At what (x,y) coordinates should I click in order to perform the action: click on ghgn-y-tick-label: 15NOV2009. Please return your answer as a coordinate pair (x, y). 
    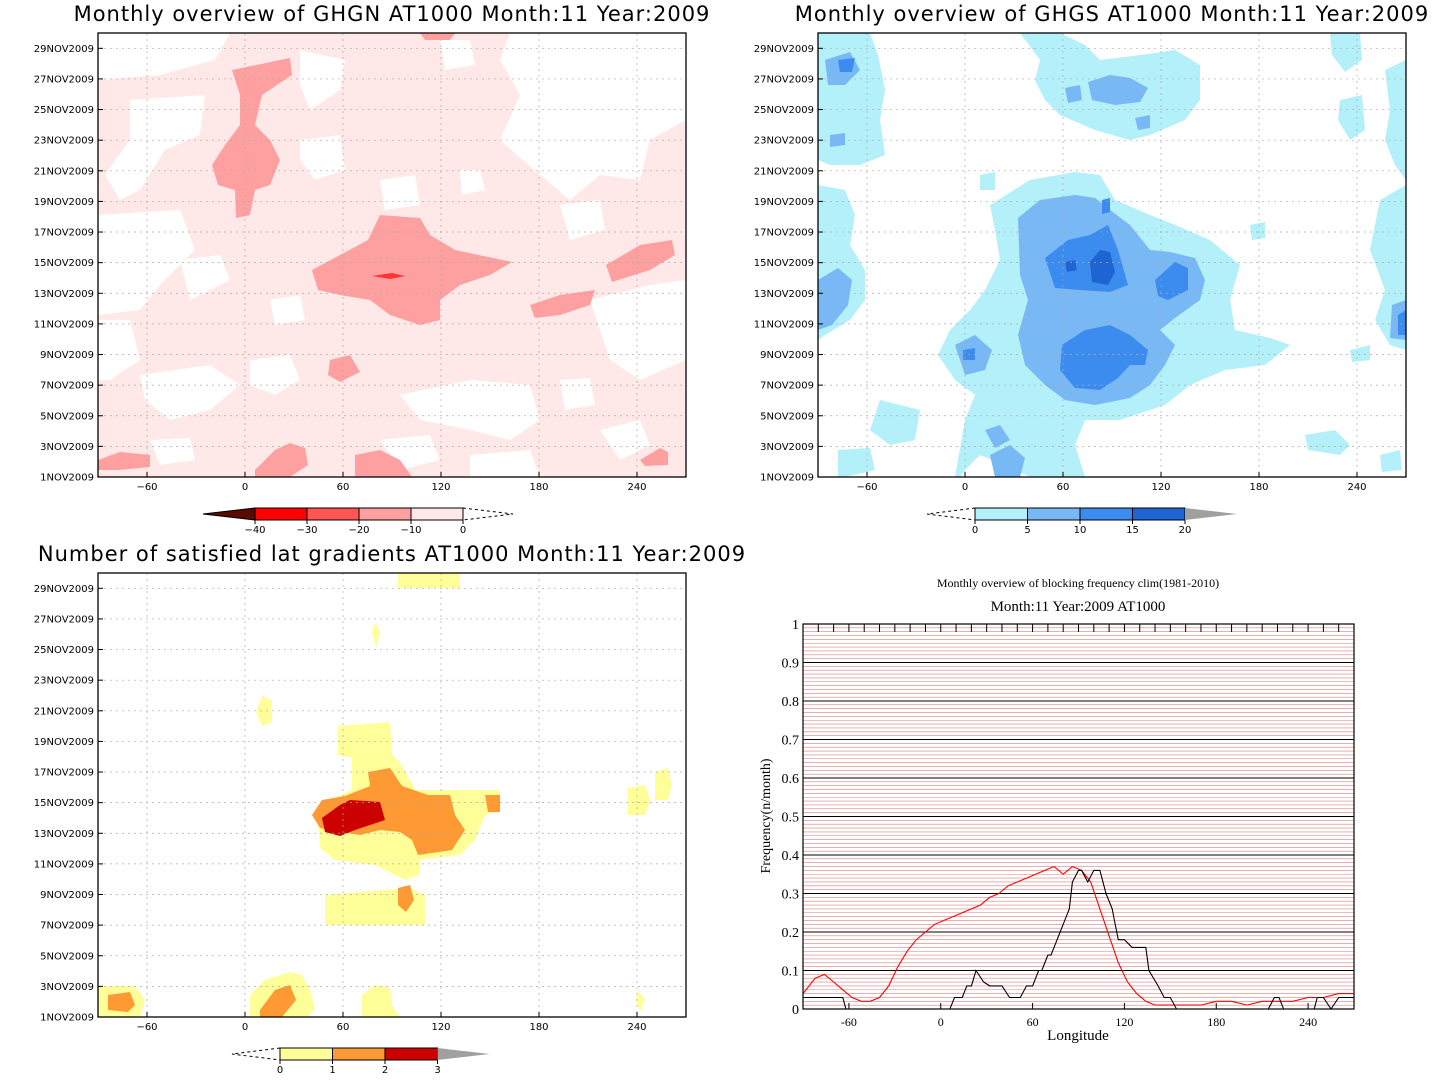
    Looking at the image, I should click on (64, 263).